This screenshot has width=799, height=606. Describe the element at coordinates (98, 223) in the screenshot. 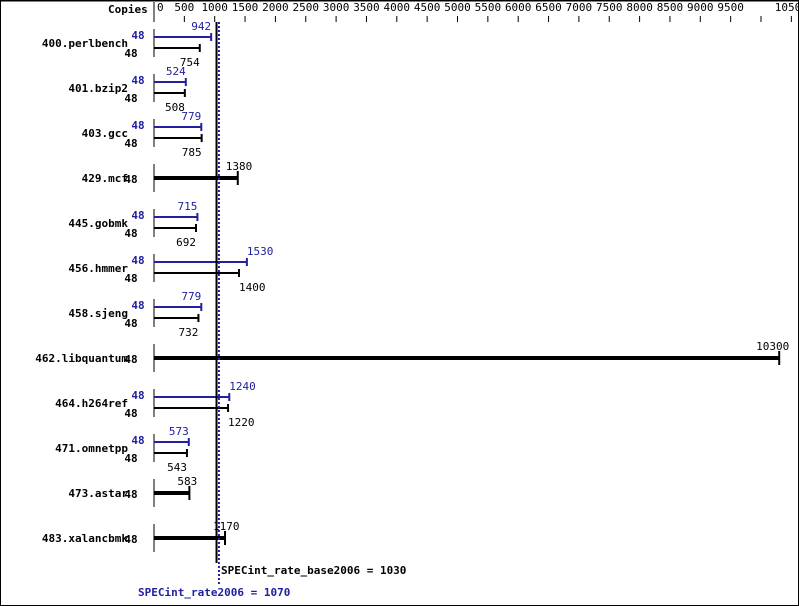

I see `benchmark-label: 445.gobmk` at that location.